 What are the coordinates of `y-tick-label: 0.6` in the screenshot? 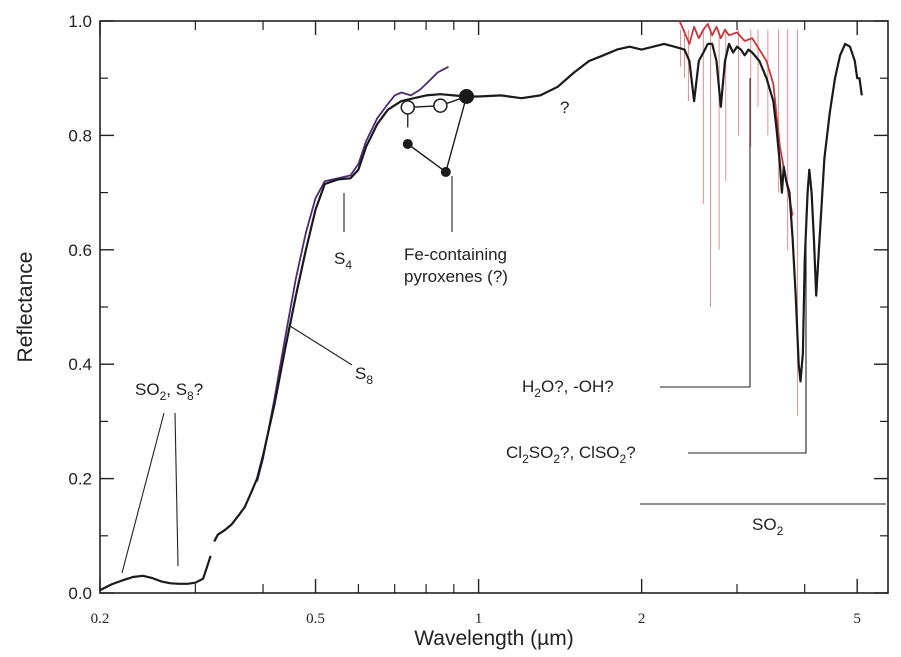 It's located at (80, 250).